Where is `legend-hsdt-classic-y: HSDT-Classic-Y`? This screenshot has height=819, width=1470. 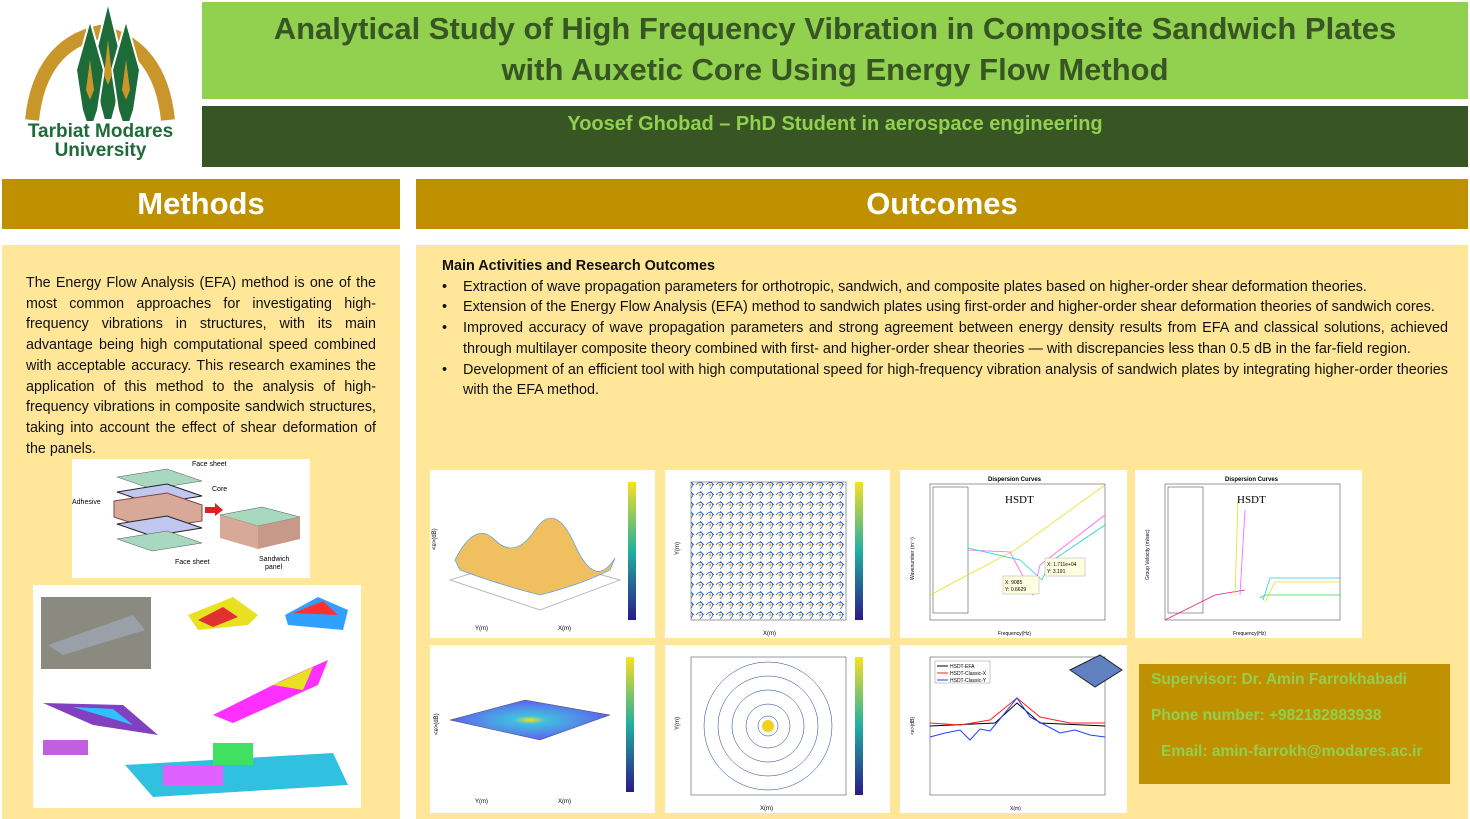
legend-hsdt-classic-y: HSDT-Classic-Y is located at coordinates (968, 681).